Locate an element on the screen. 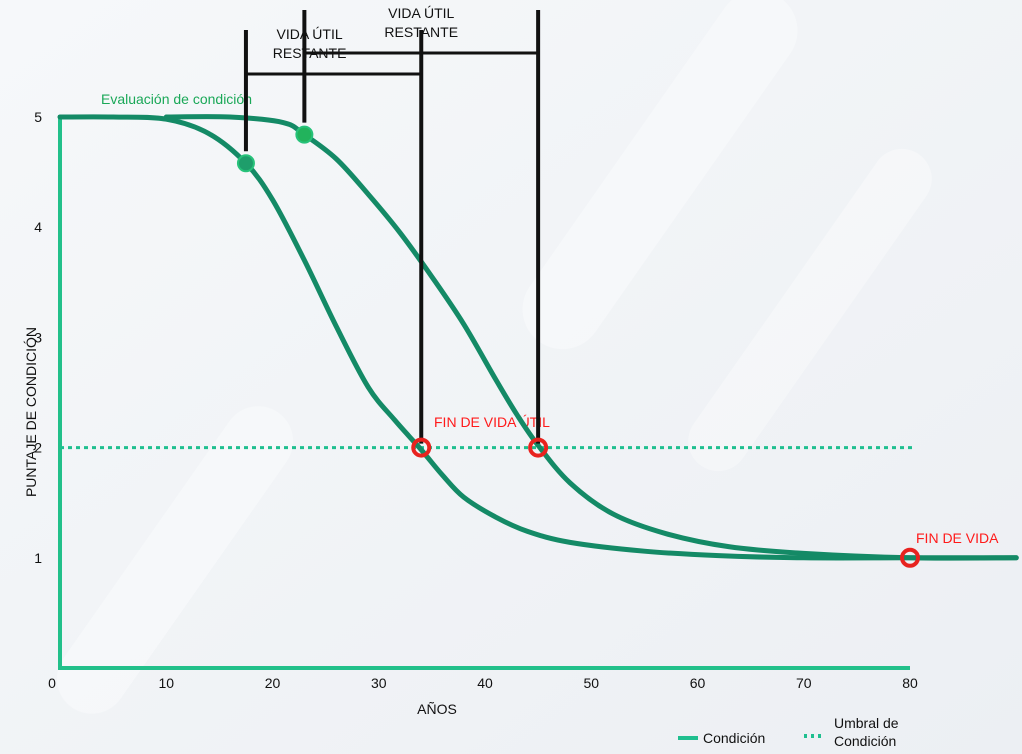 The height and width of the screenshot is (754, 1022). x-tick-label: 60 is located at coordinates (698, 683).